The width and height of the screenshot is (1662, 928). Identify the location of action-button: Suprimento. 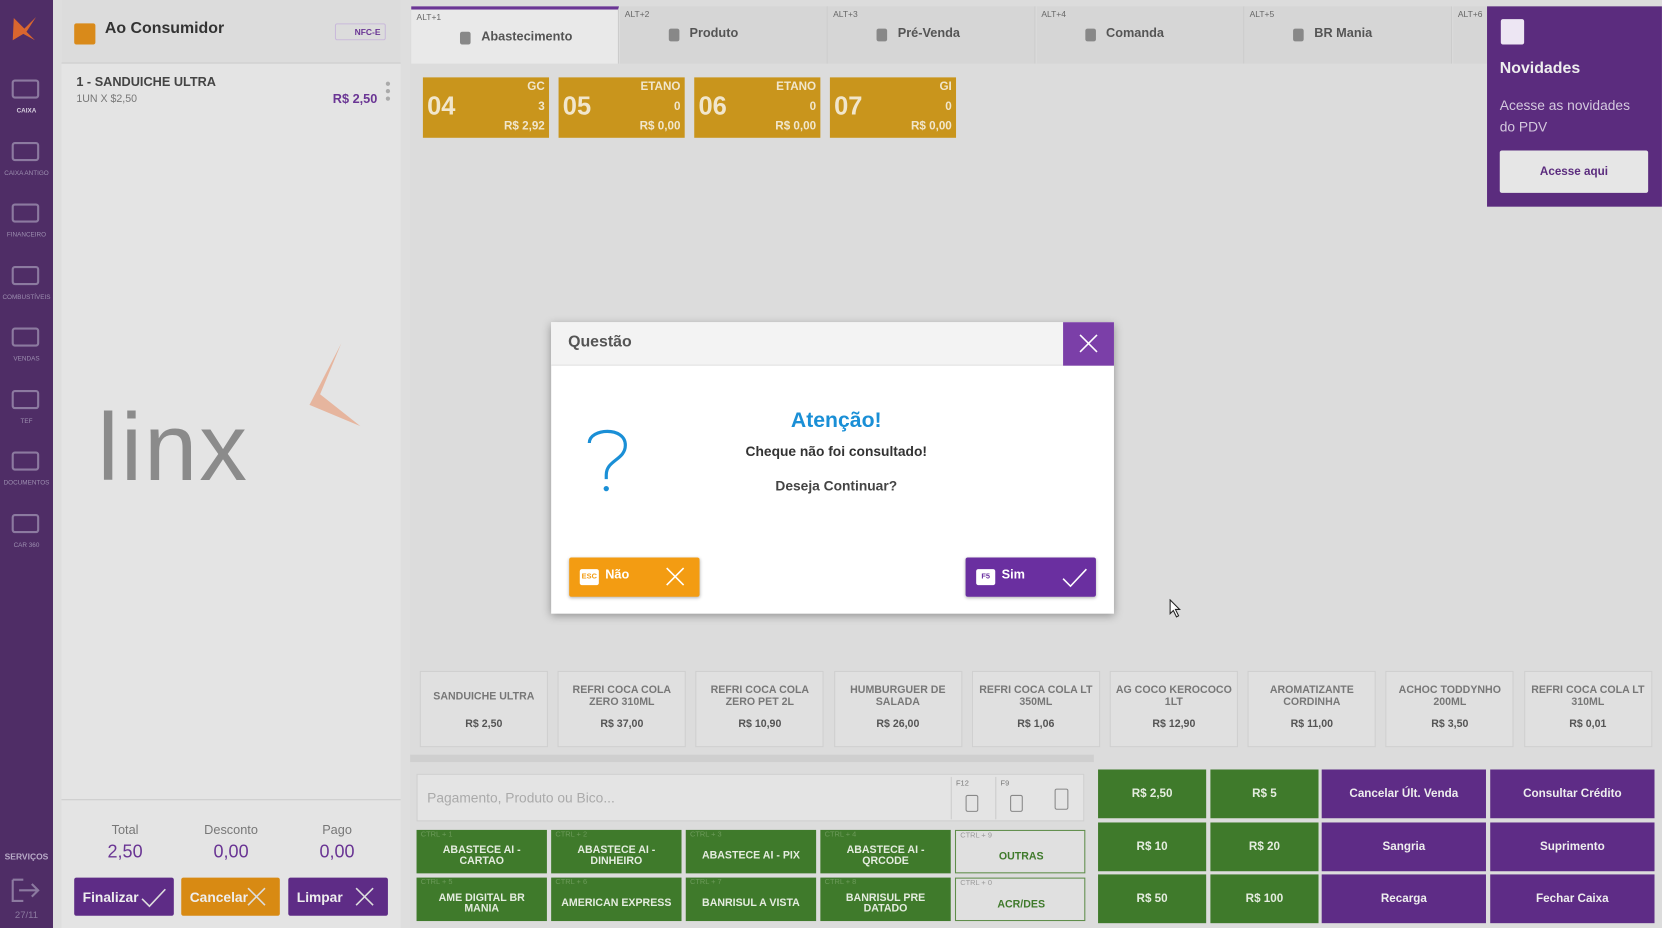
(1572, 847).